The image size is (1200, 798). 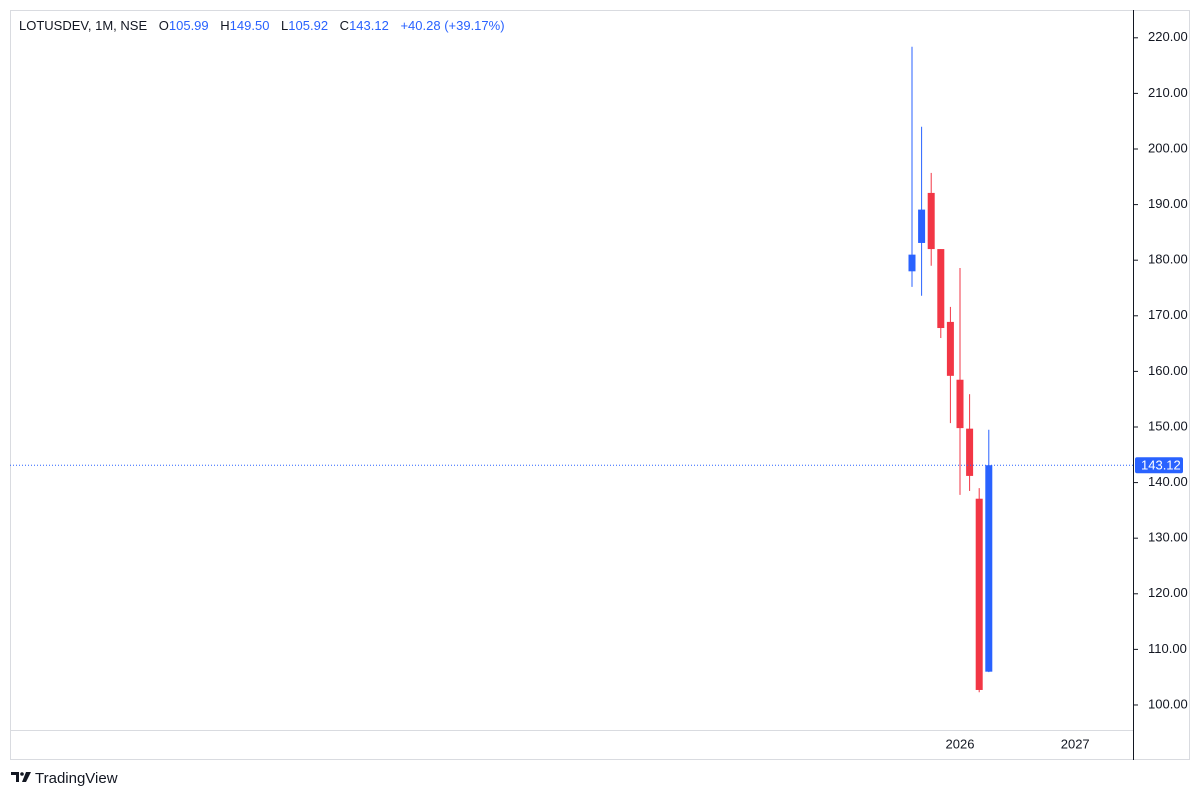 I want to click on y-tick-label: 200.00, so click(x=1168, y=147).